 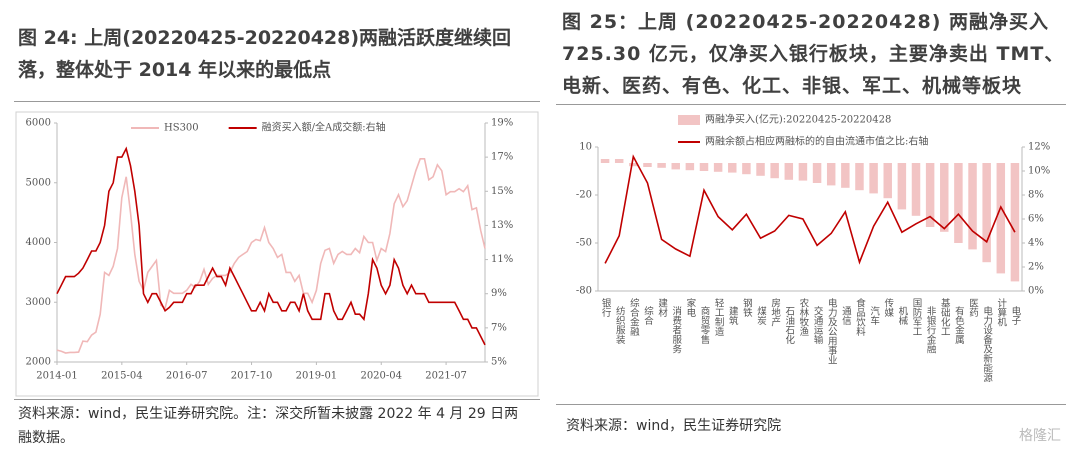 I want to click on x-tick-label: 煤炭, so click(x=761, y=315).